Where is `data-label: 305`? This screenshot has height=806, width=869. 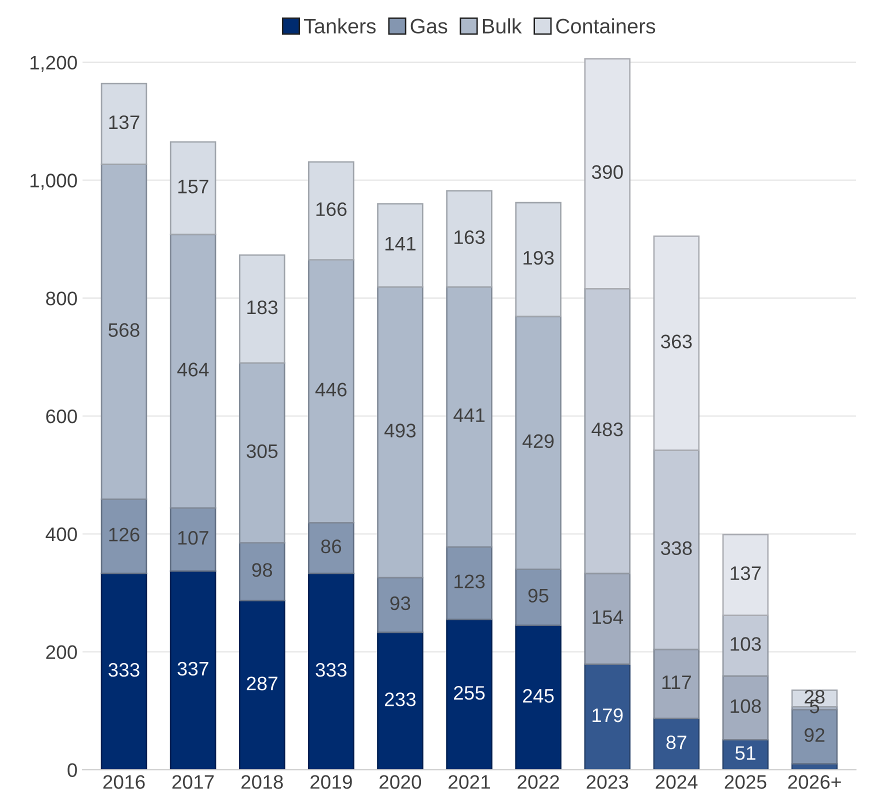 data-label: 305 is located at coordinates (262, 451).